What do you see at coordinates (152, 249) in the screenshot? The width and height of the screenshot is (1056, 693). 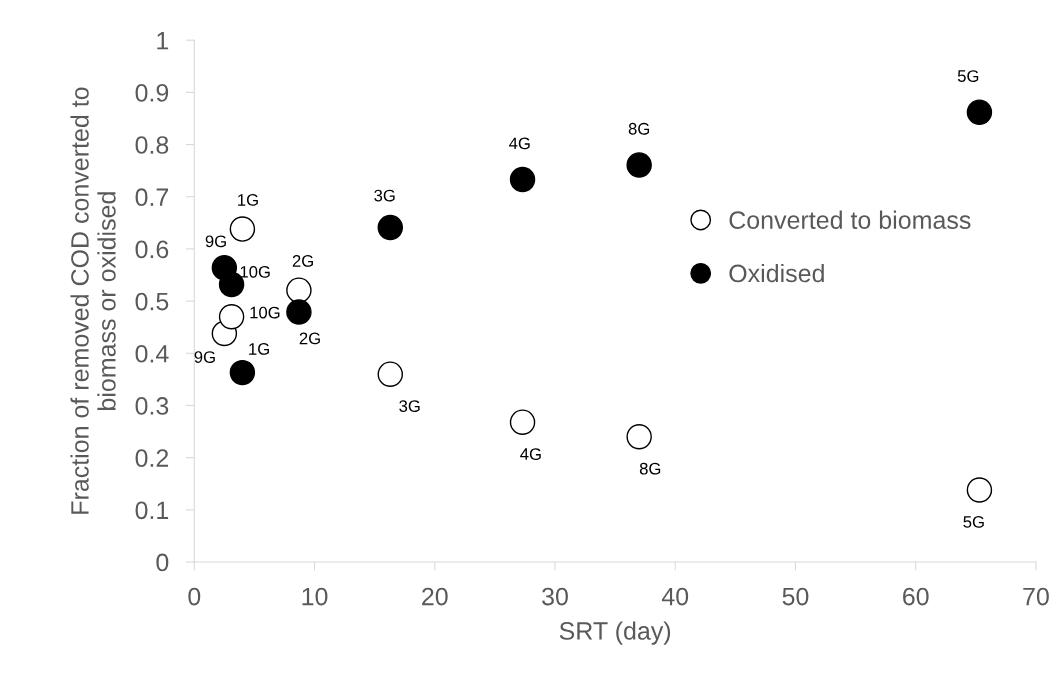 I see `y-tick-label: 0.6` at bounding box center [152, 249].